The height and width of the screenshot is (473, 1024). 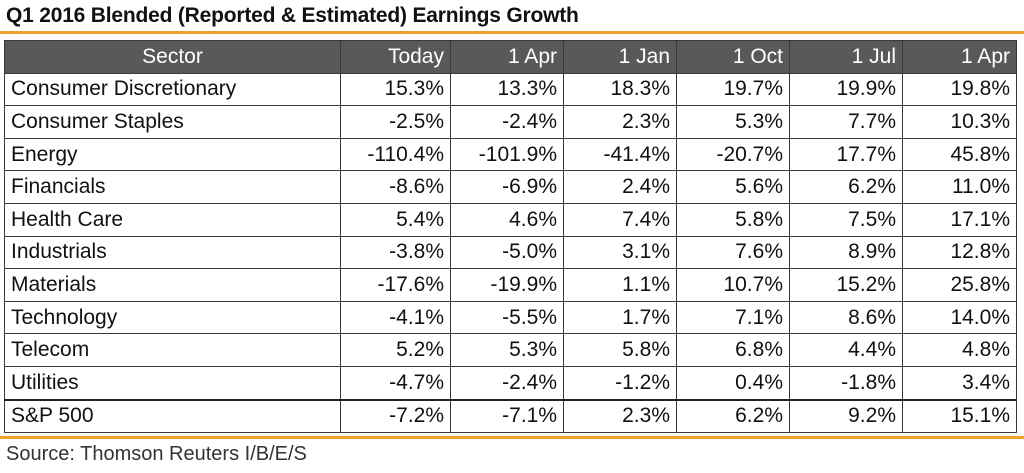 I want to click on value-cell: 8.9%, so click(x=846, y=252).